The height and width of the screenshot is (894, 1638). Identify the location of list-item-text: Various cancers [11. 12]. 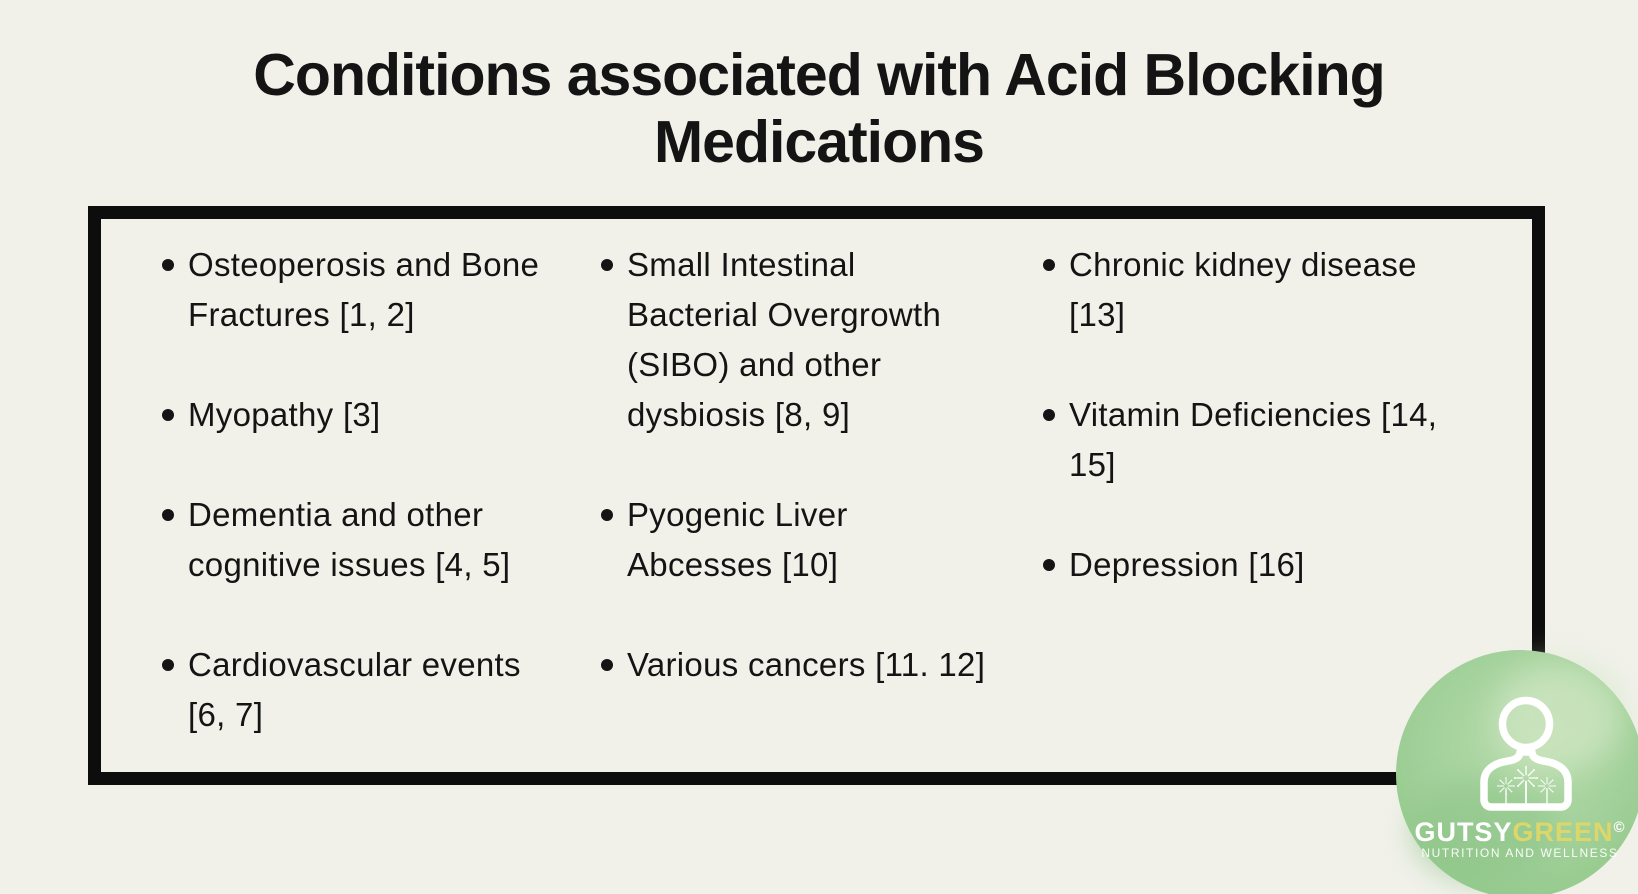
(806, 664).